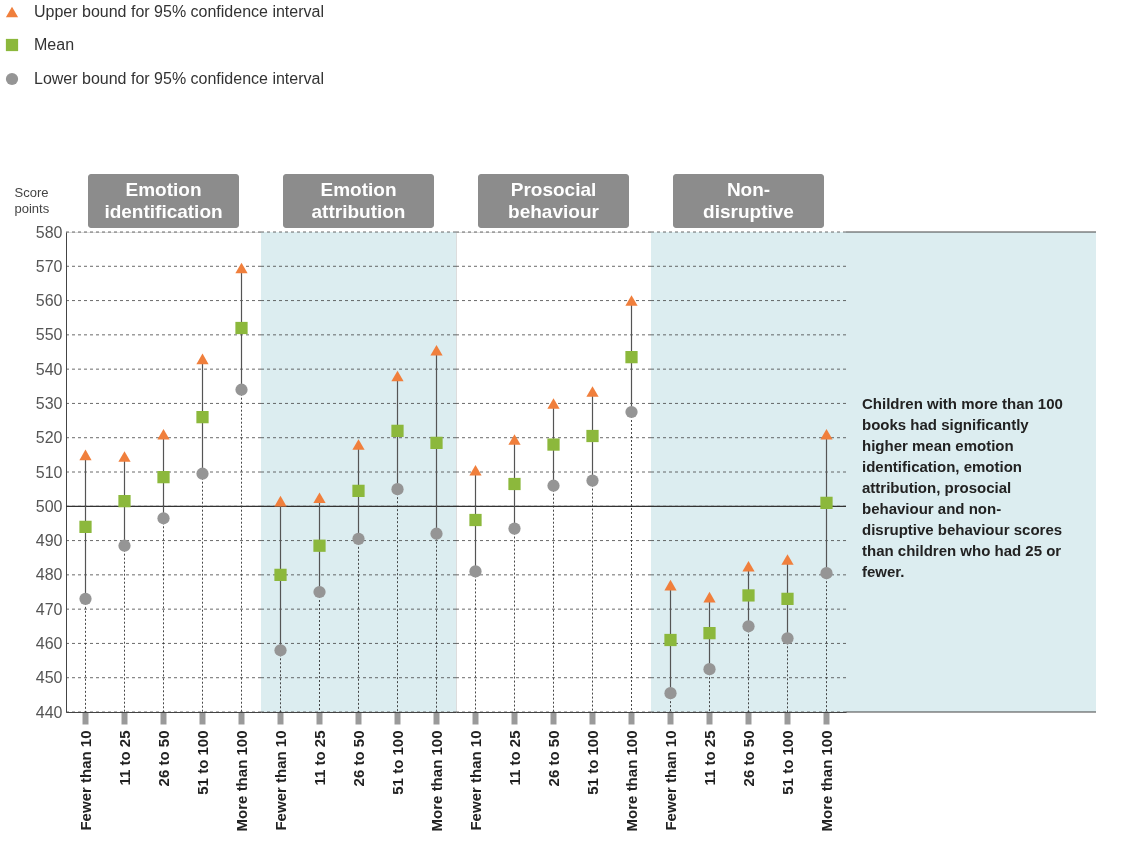  What do you see at coordinates (179, 78) in the screenshot?
I see `legend-label: Lower bound for 95% confidence interval` at bounding box center [179, 78].